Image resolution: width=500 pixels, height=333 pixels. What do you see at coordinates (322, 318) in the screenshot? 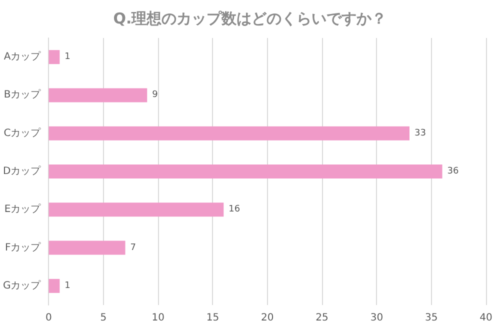
I see `x-tick-label: 25` at bounding box center [322, 318].